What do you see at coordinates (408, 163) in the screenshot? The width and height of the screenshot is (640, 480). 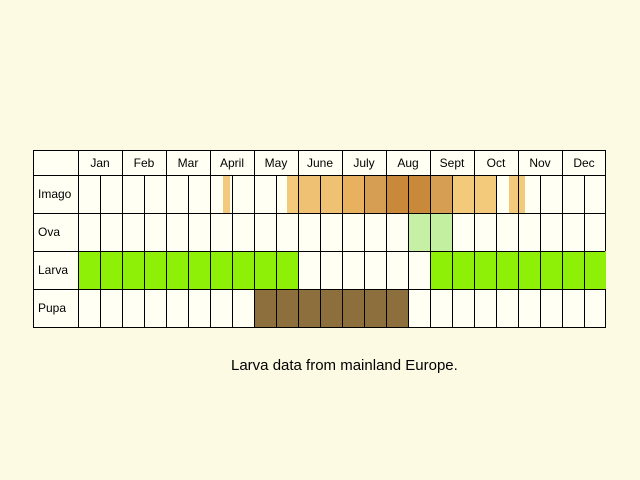 I see `month-header-aug: Aug` at bounding box center [408, 163].